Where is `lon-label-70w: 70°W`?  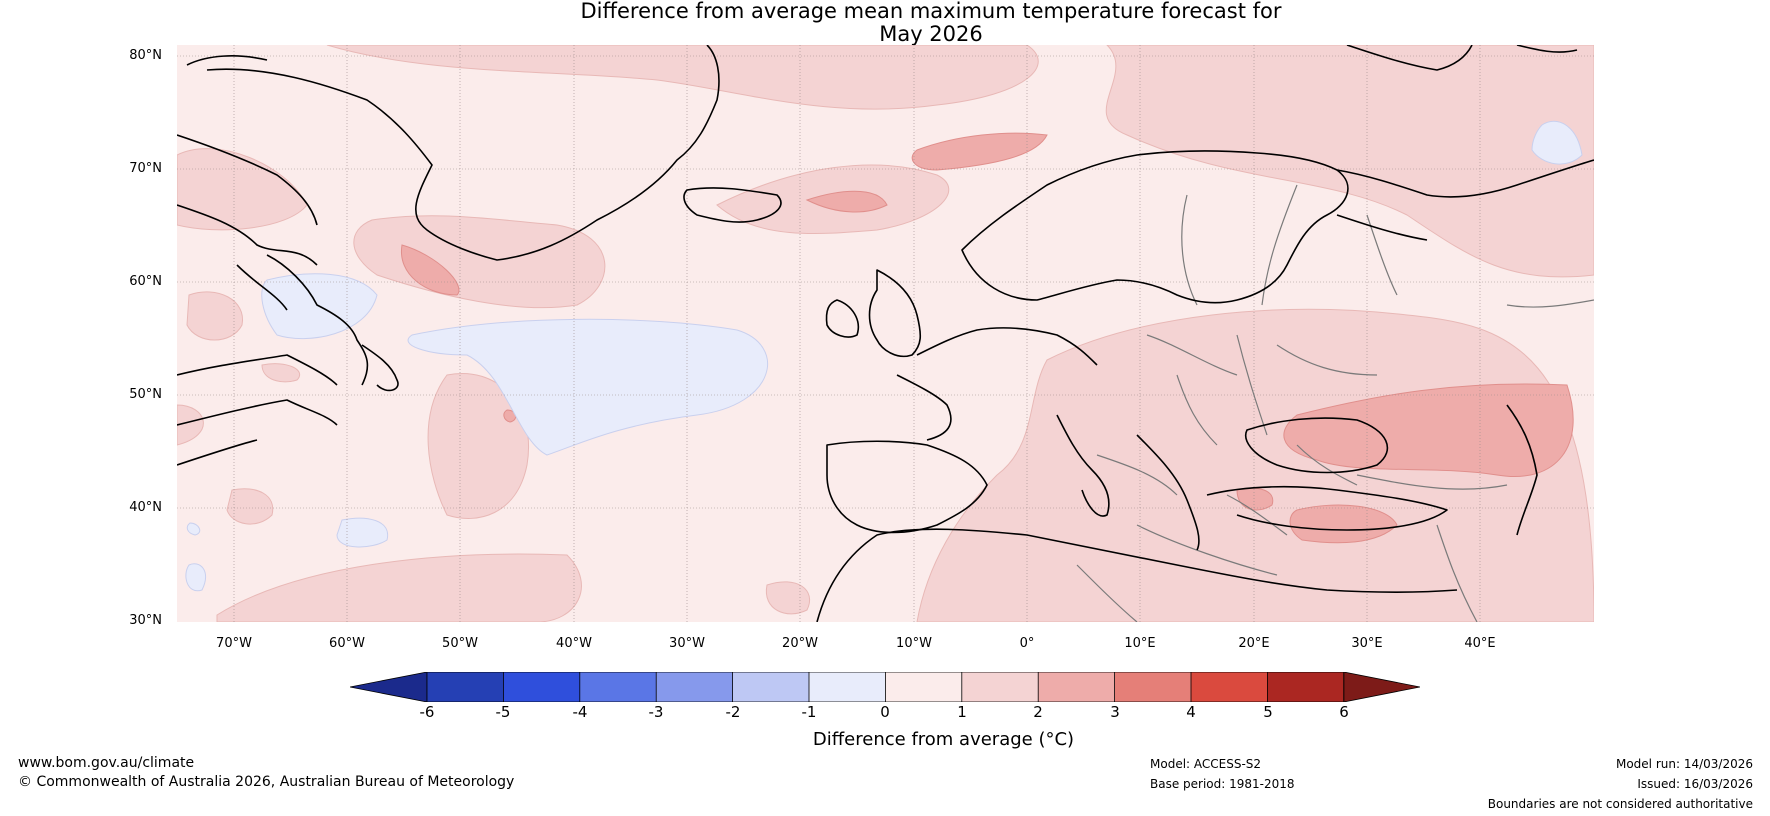
lon-label-70w: 70°W is located at coordinates (234, 643).